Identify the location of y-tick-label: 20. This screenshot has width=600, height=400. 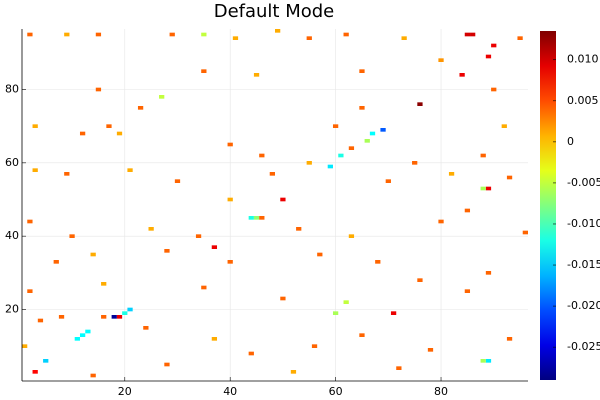
(12, 309).